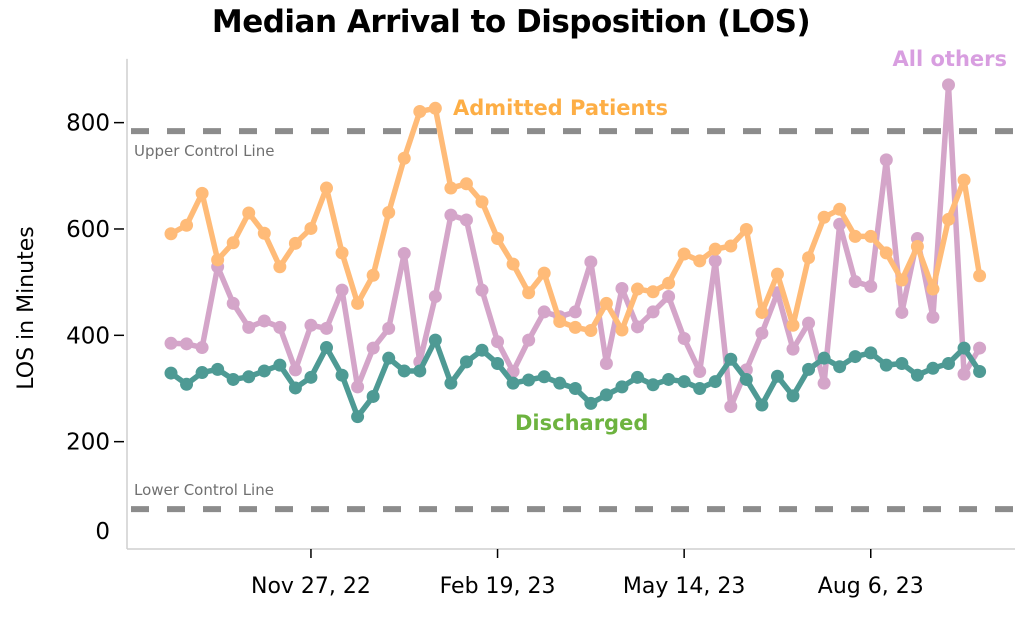 The height and width of the screenshot is (626, 1022). I want to click on series-label-all-others: All others, so click(950, 59).